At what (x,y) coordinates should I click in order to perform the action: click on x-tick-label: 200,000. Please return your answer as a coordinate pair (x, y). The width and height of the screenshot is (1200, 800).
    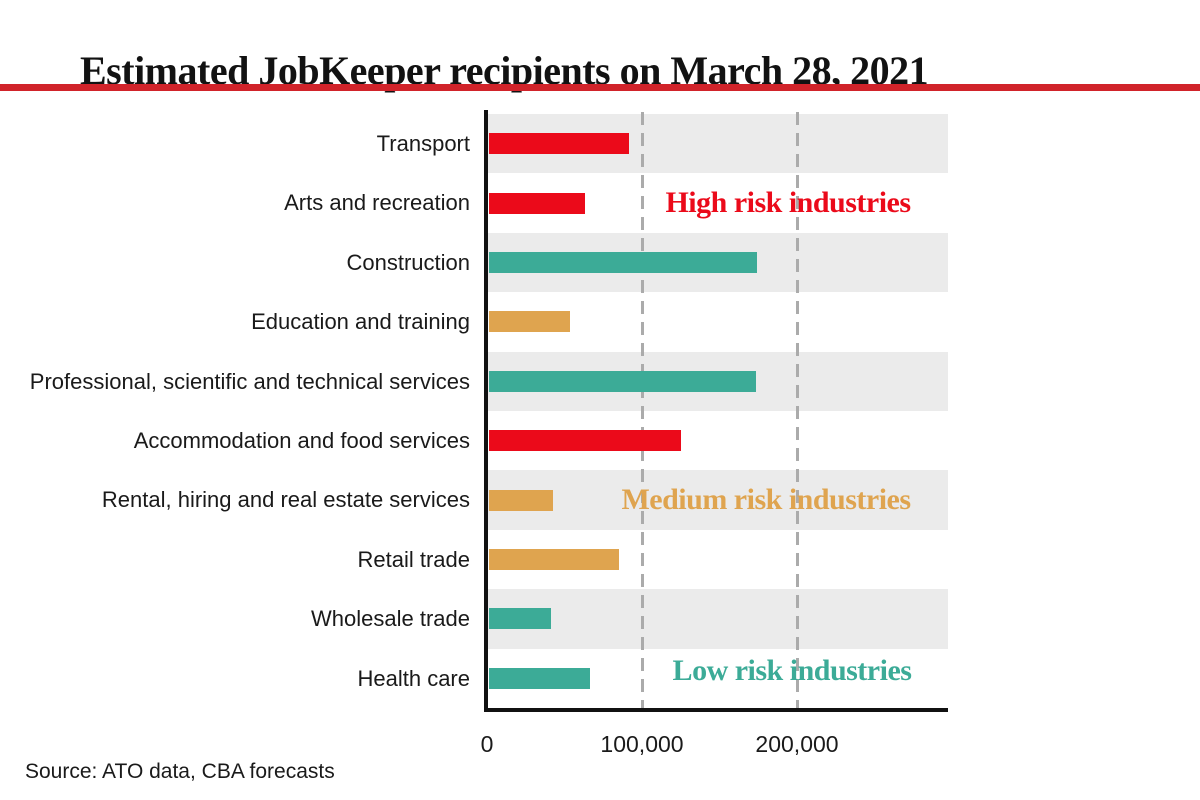
    Looking at the image, I should click on (797, 744).